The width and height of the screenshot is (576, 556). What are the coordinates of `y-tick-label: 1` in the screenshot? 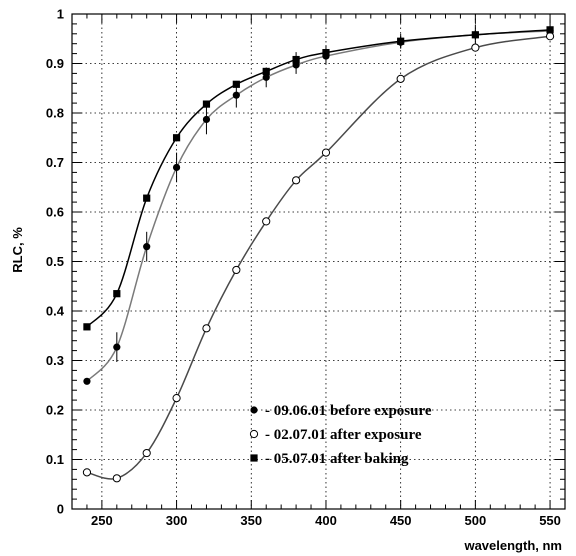 It's located at (60, 14).